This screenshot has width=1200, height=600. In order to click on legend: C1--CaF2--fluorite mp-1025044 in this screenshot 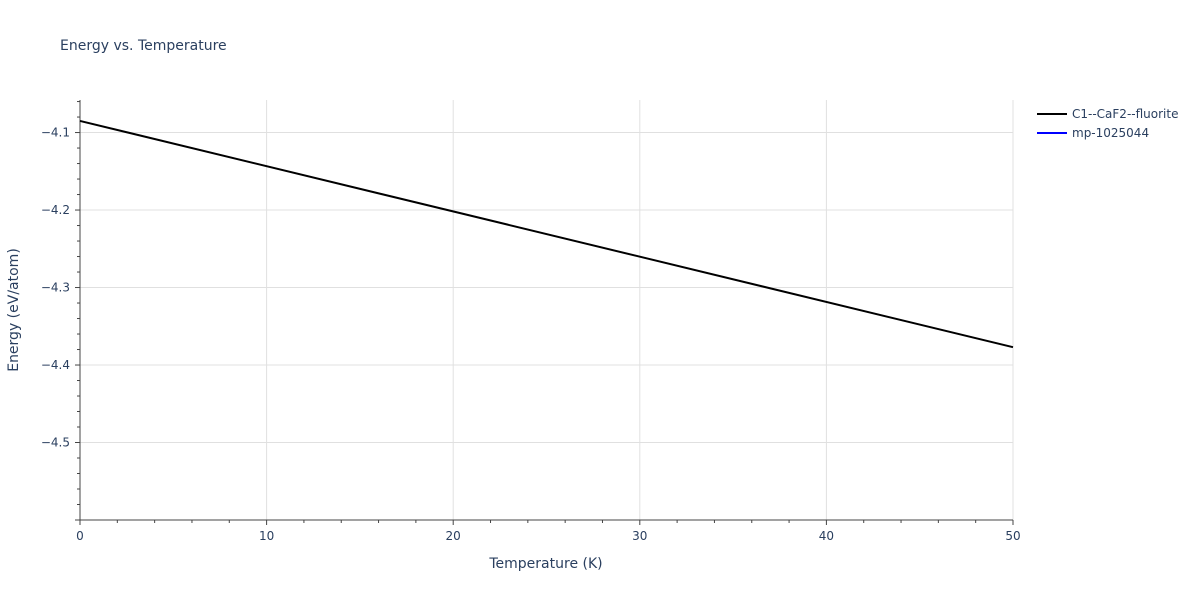, I will do `click(1107, 123)`.